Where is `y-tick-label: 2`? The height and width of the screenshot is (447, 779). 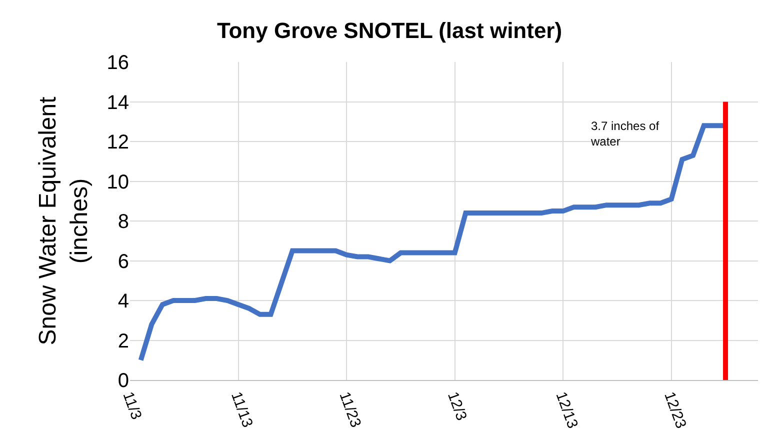
y-tick-label: 2 is located at coordinates (123, 341).